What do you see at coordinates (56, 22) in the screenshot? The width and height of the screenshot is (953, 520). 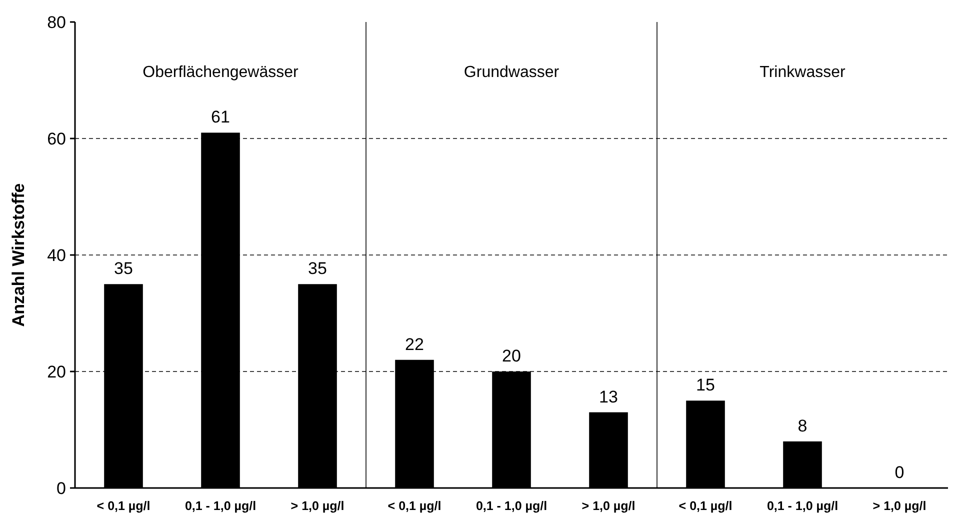 I see `y-tick-label: 80` at bounding box center [56, 22].